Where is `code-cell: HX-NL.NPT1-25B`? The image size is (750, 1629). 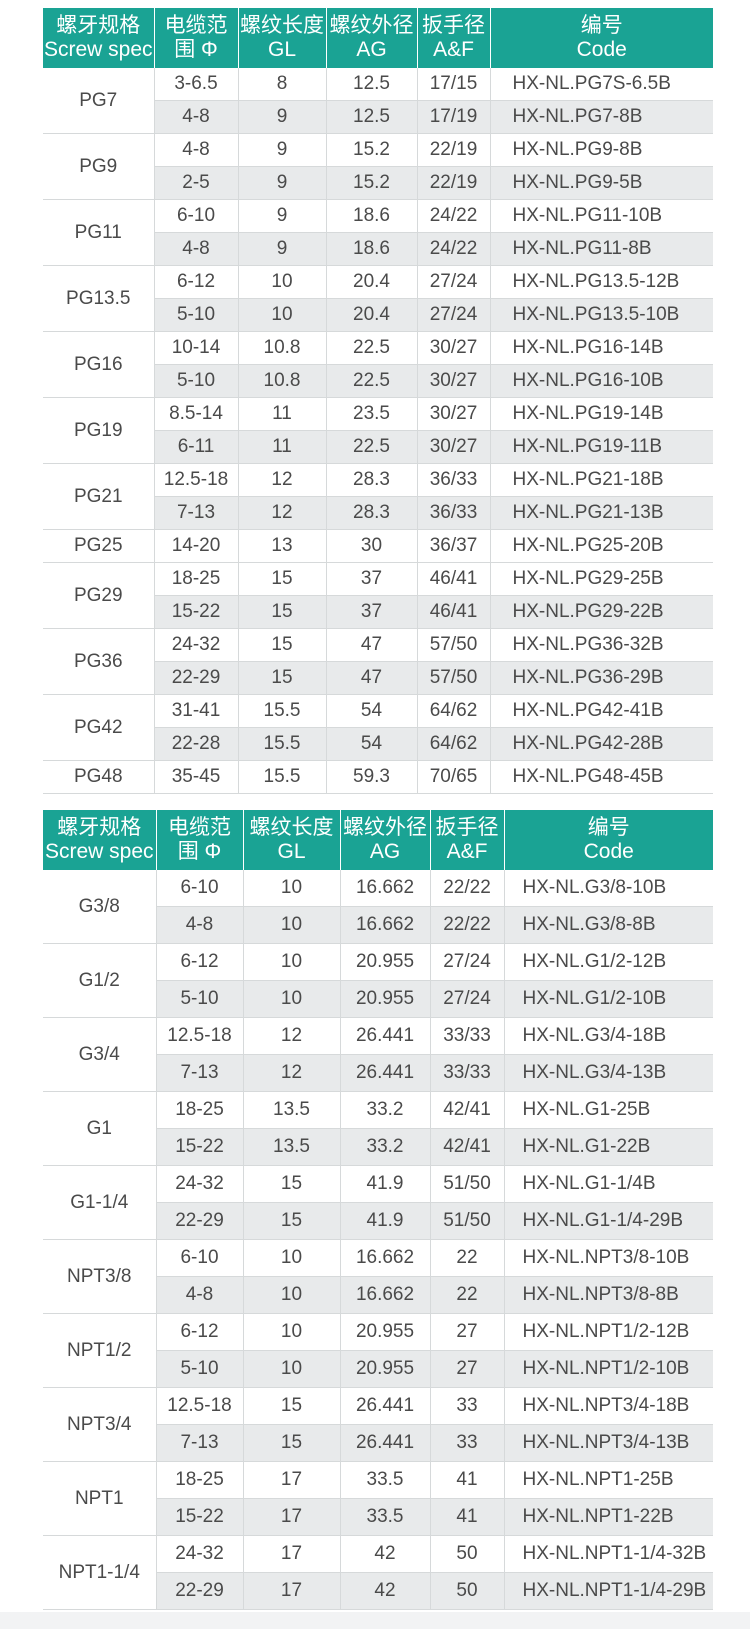
code-cell: HX-NL.NPT1-25B is located at coordinates (608, 1480).